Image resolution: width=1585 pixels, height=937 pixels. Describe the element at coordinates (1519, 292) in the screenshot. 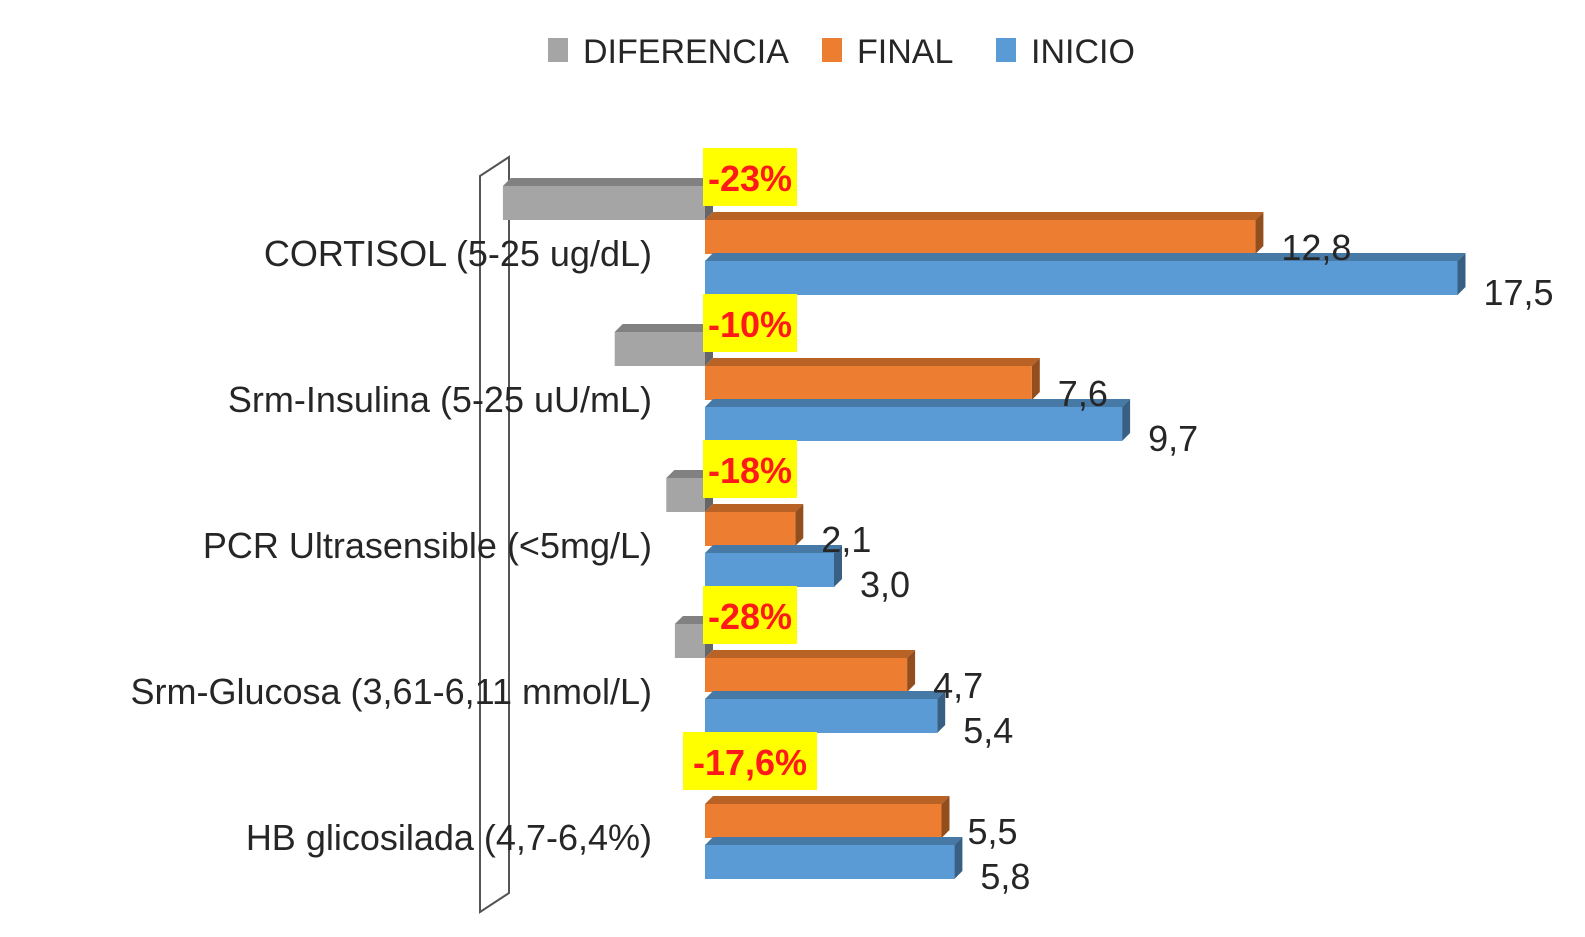

I see `value-label-inicio: 17,5` at that location.